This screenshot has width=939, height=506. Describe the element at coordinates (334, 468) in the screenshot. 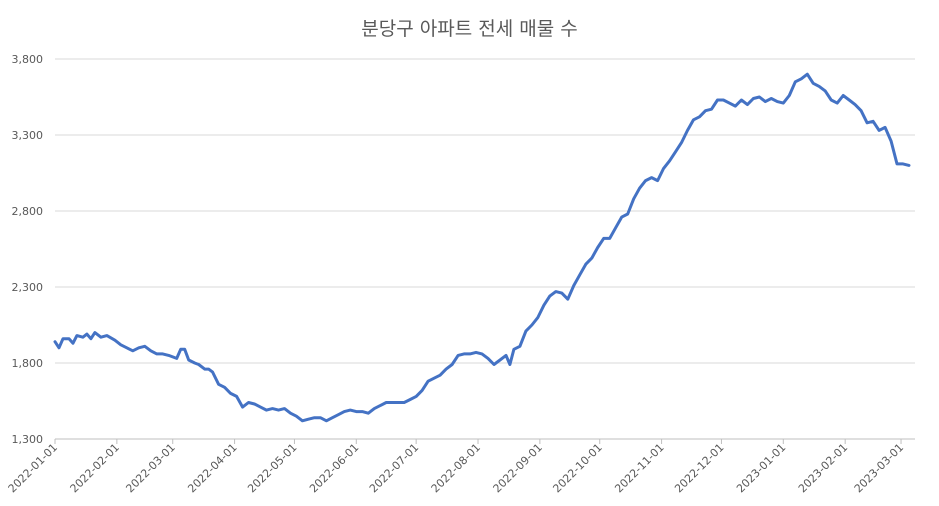

I see `x-tick-label: 2022-06-01` at that location.